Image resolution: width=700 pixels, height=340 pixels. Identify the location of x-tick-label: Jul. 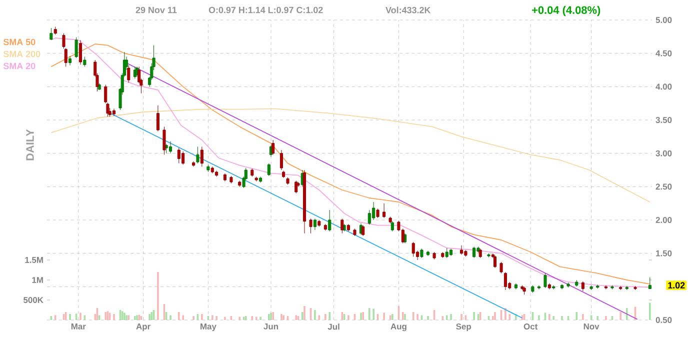
(334, 327).